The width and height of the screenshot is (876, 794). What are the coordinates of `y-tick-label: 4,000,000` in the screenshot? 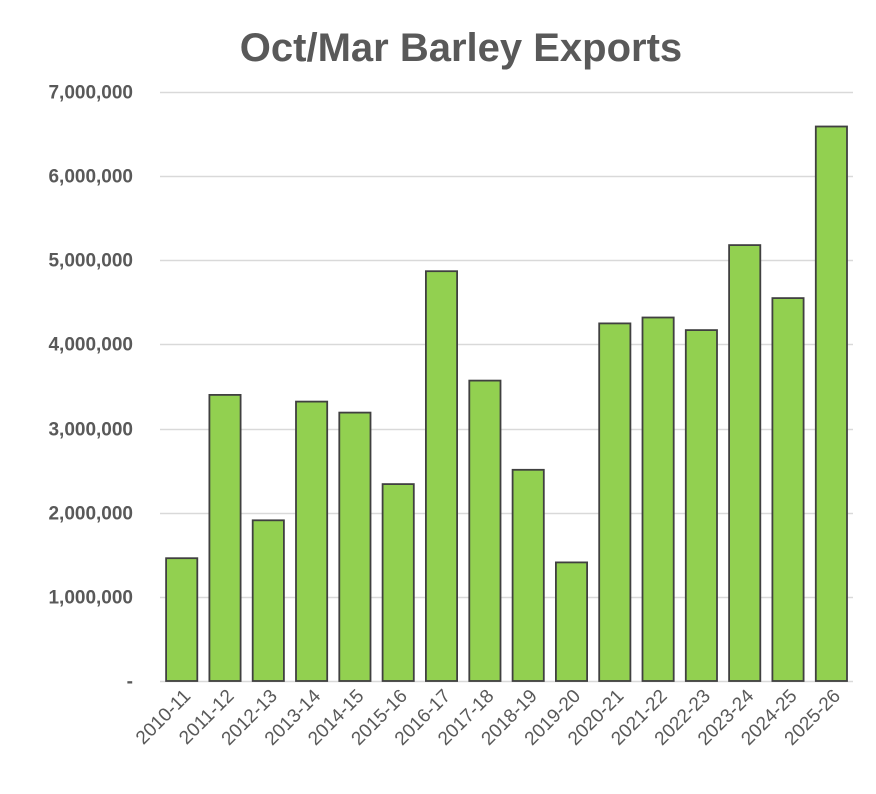 It's located at (90, 345).